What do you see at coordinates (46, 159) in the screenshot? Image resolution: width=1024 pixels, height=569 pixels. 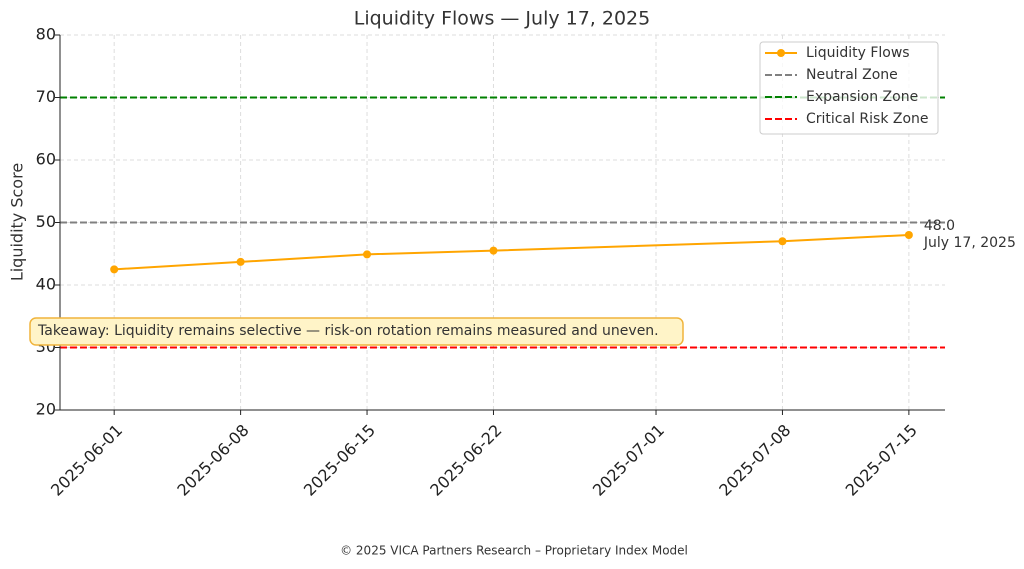 I see `y-tick-label: 60` at bounding box center [46, 159].